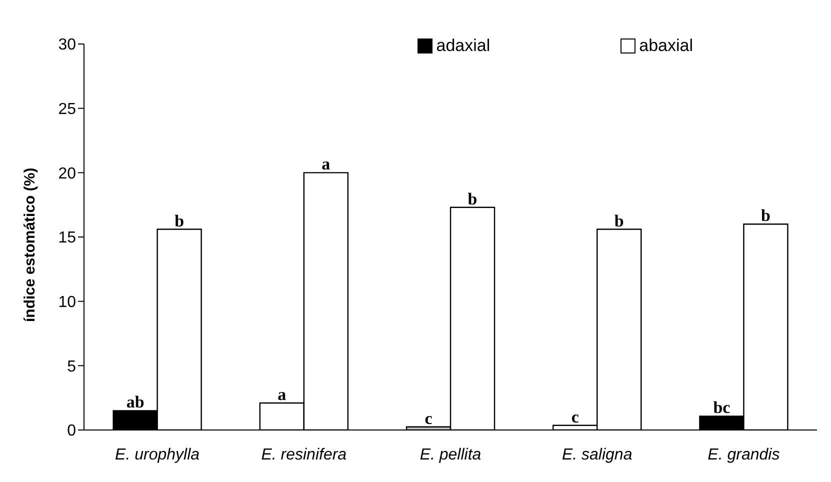 The image size is (831, 482). What do you see at coordinates (744, 455) in the screenshot?
I see `x-tick-label: E. grandis` at bounding box center [744, 455].